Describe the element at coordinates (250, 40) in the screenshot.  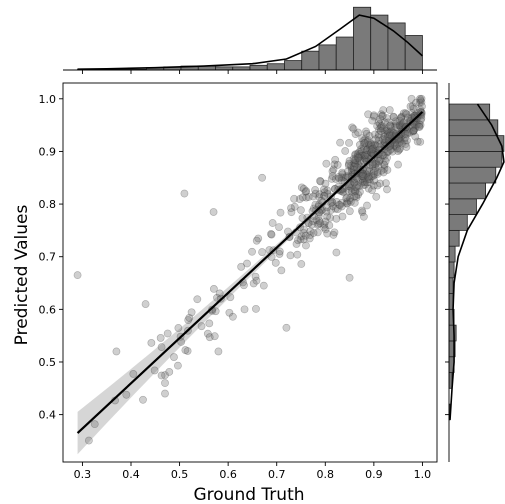
I see `top-marginal-histogram` at that location.